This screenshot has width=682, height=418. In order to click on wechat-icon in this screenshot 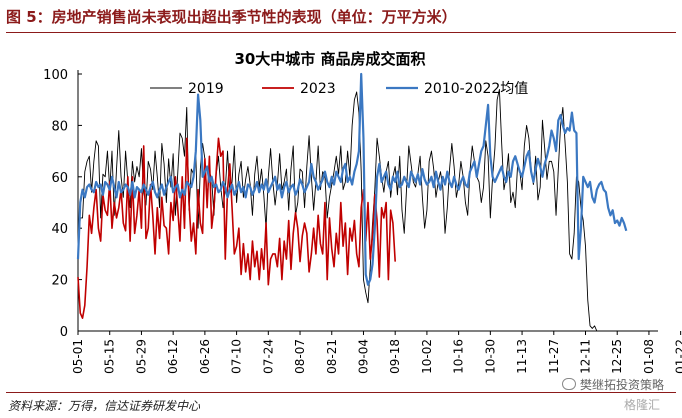, I will do `click(568, 384)`.